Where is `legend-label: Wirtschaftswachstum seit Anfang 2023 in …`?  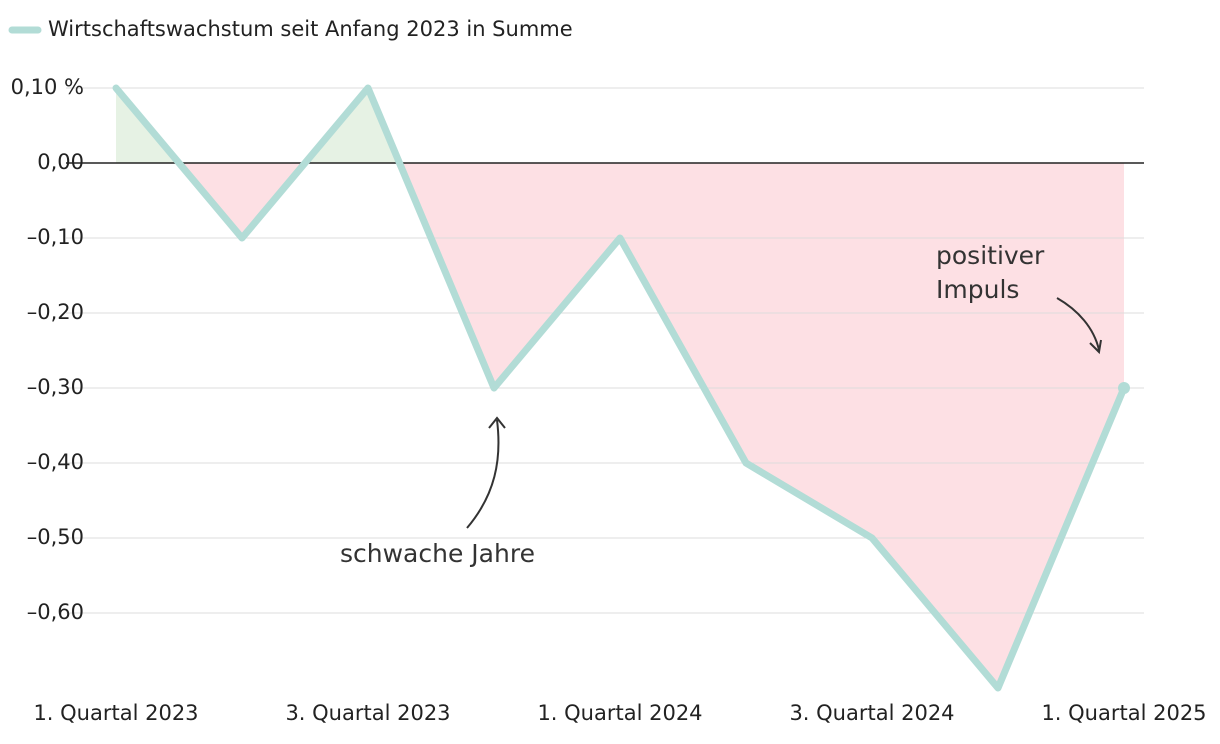
legend-label: Wirtschaftswachstum seit Anfang 2023 in … is located at coordinates (310, 29).